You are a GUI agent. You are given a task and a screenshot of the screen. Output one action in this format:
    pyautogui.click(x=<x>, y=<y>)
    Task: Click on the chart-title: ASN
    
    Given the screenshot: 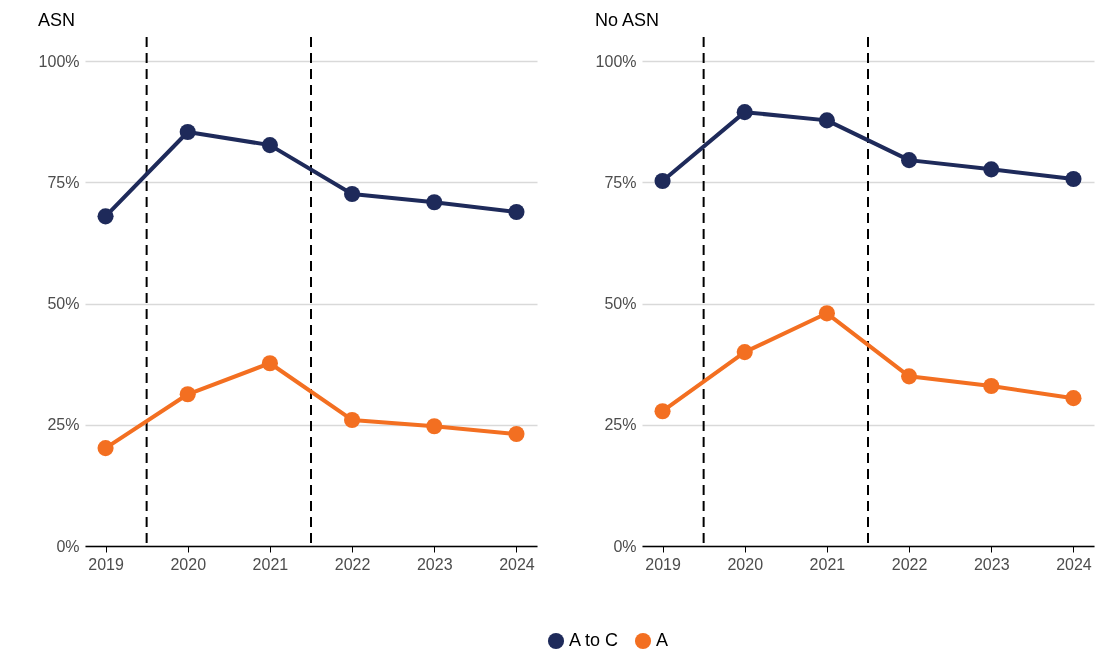 What is the action you would take?
    pyautogui.click(x=57, y=20)
    